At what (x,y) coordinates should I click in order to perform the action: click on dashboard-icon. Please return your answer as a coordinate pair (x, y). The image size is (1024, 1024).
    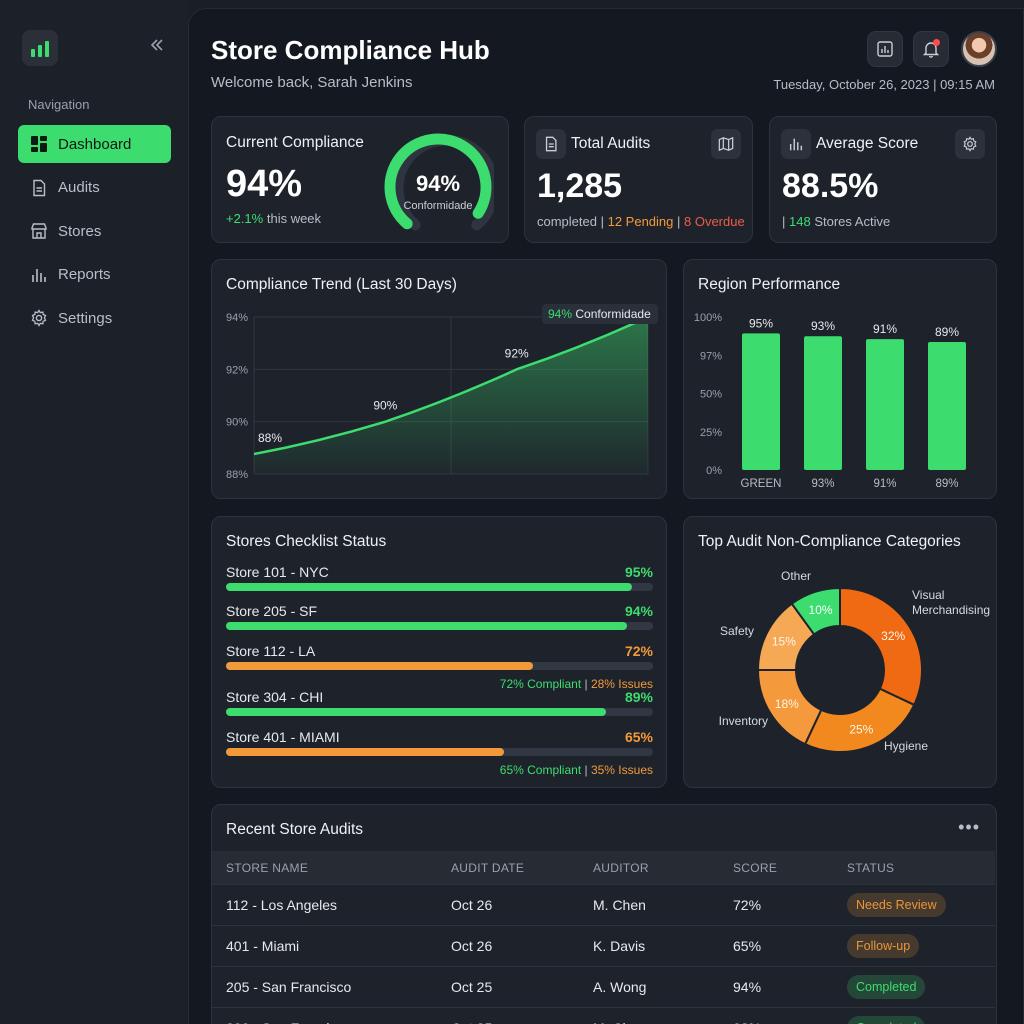
    Looking at the image, I should click on (39, 144).